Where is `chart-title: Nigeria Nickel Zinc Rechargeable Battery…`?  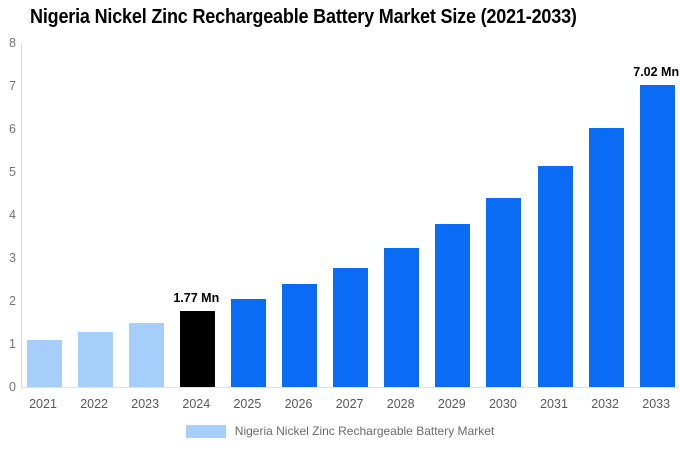
chart-title: Nigeria Nickel Zinc Rechargeable Battery… is located at coordinates (303, 17).